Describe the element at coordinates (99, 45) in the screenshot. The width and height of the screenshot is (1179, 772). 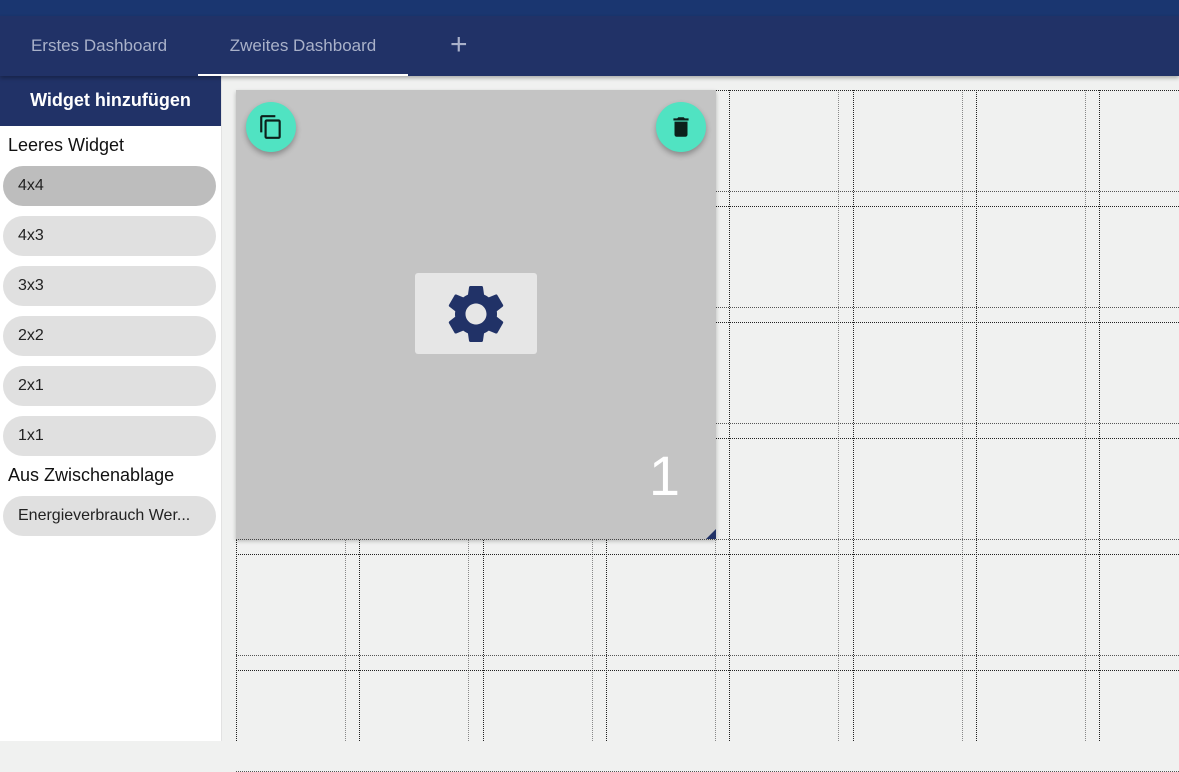
I see `tab-erstes-dashboard: Erstes Dashboard` at that location.